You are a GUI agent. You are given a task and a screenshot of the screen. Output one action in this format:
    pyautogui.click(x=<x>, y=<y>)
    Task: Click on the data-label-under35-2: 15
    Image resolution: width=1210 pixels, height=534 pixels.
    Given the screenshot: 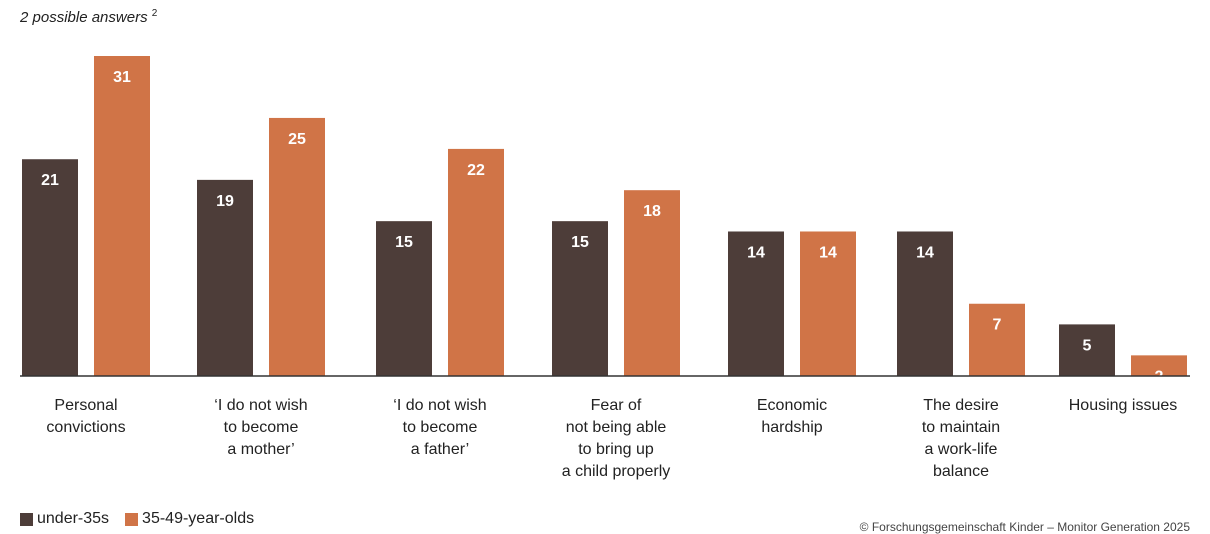 What is the action you would take?
    pyautogui.click(x=404, y=242)
    